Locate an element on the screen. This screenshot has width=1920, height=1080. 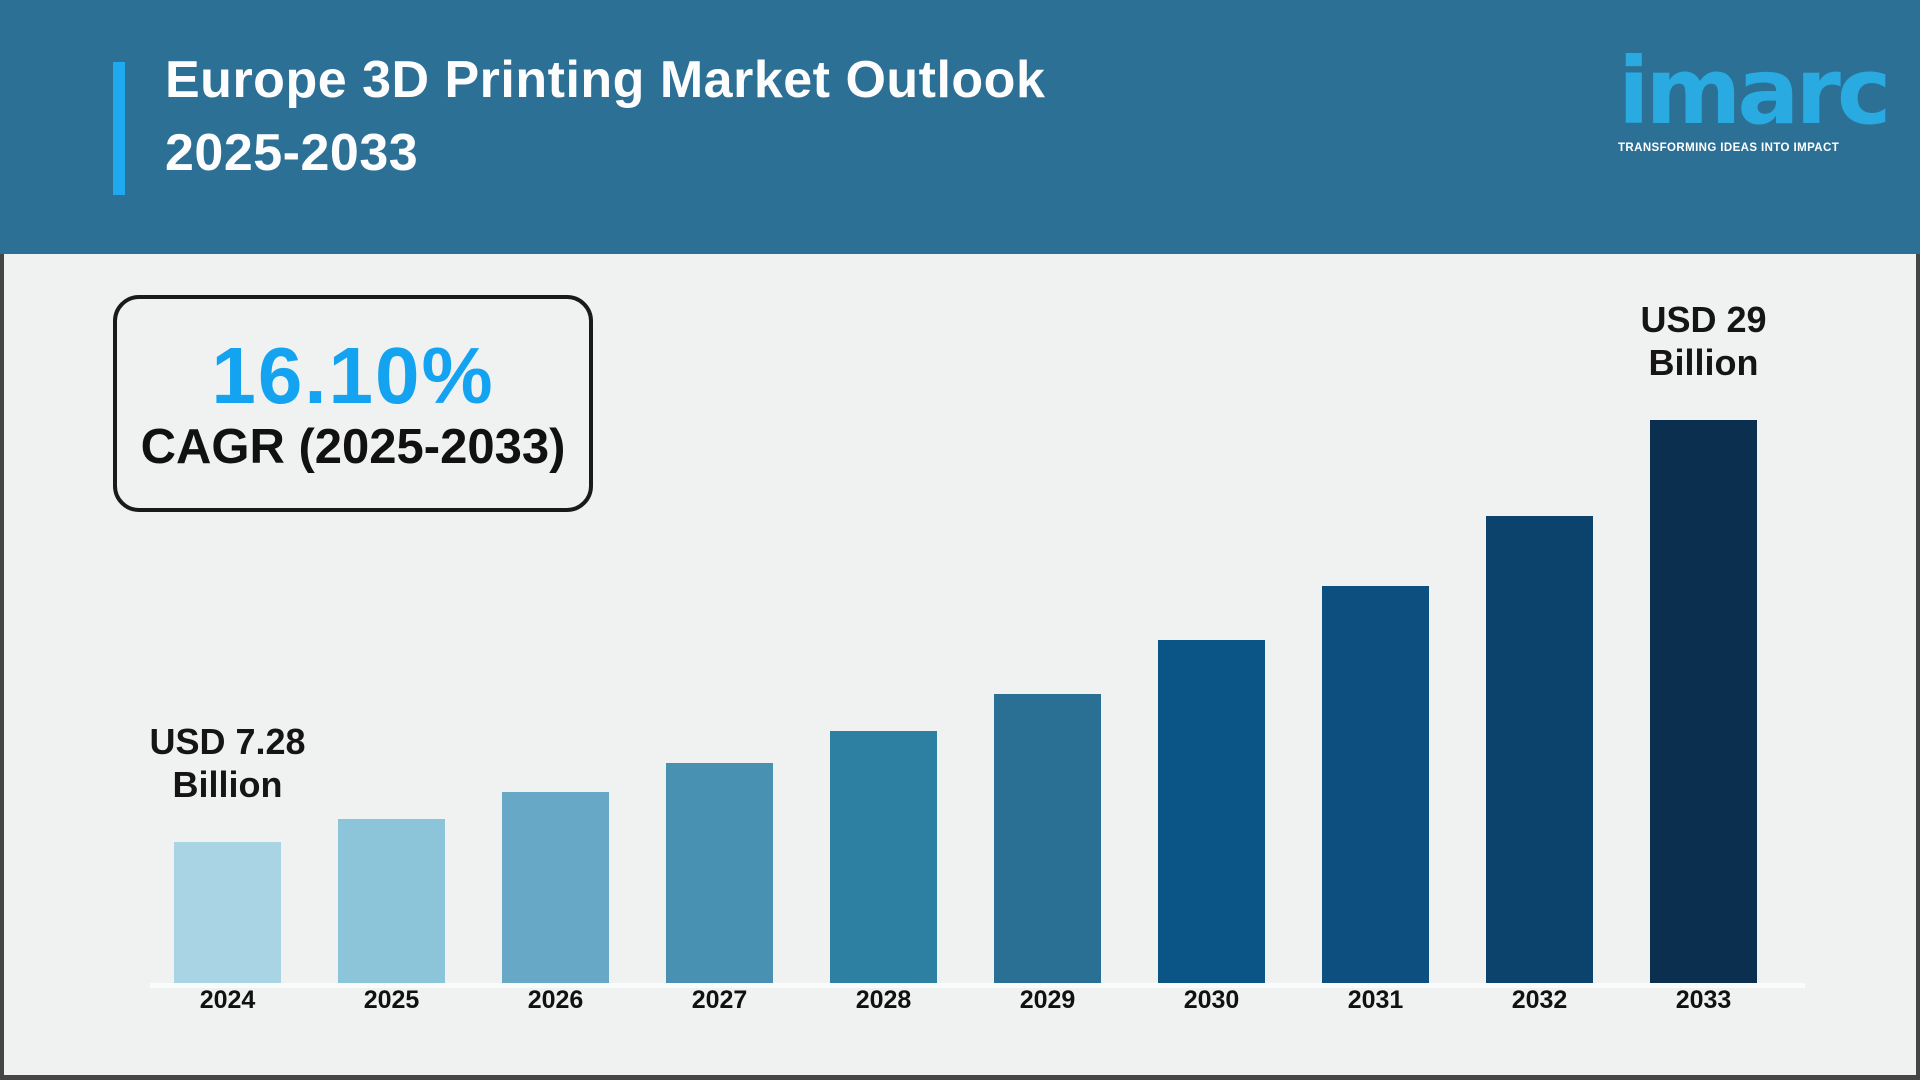
bar-2026 is located at coordinates (555, 887).